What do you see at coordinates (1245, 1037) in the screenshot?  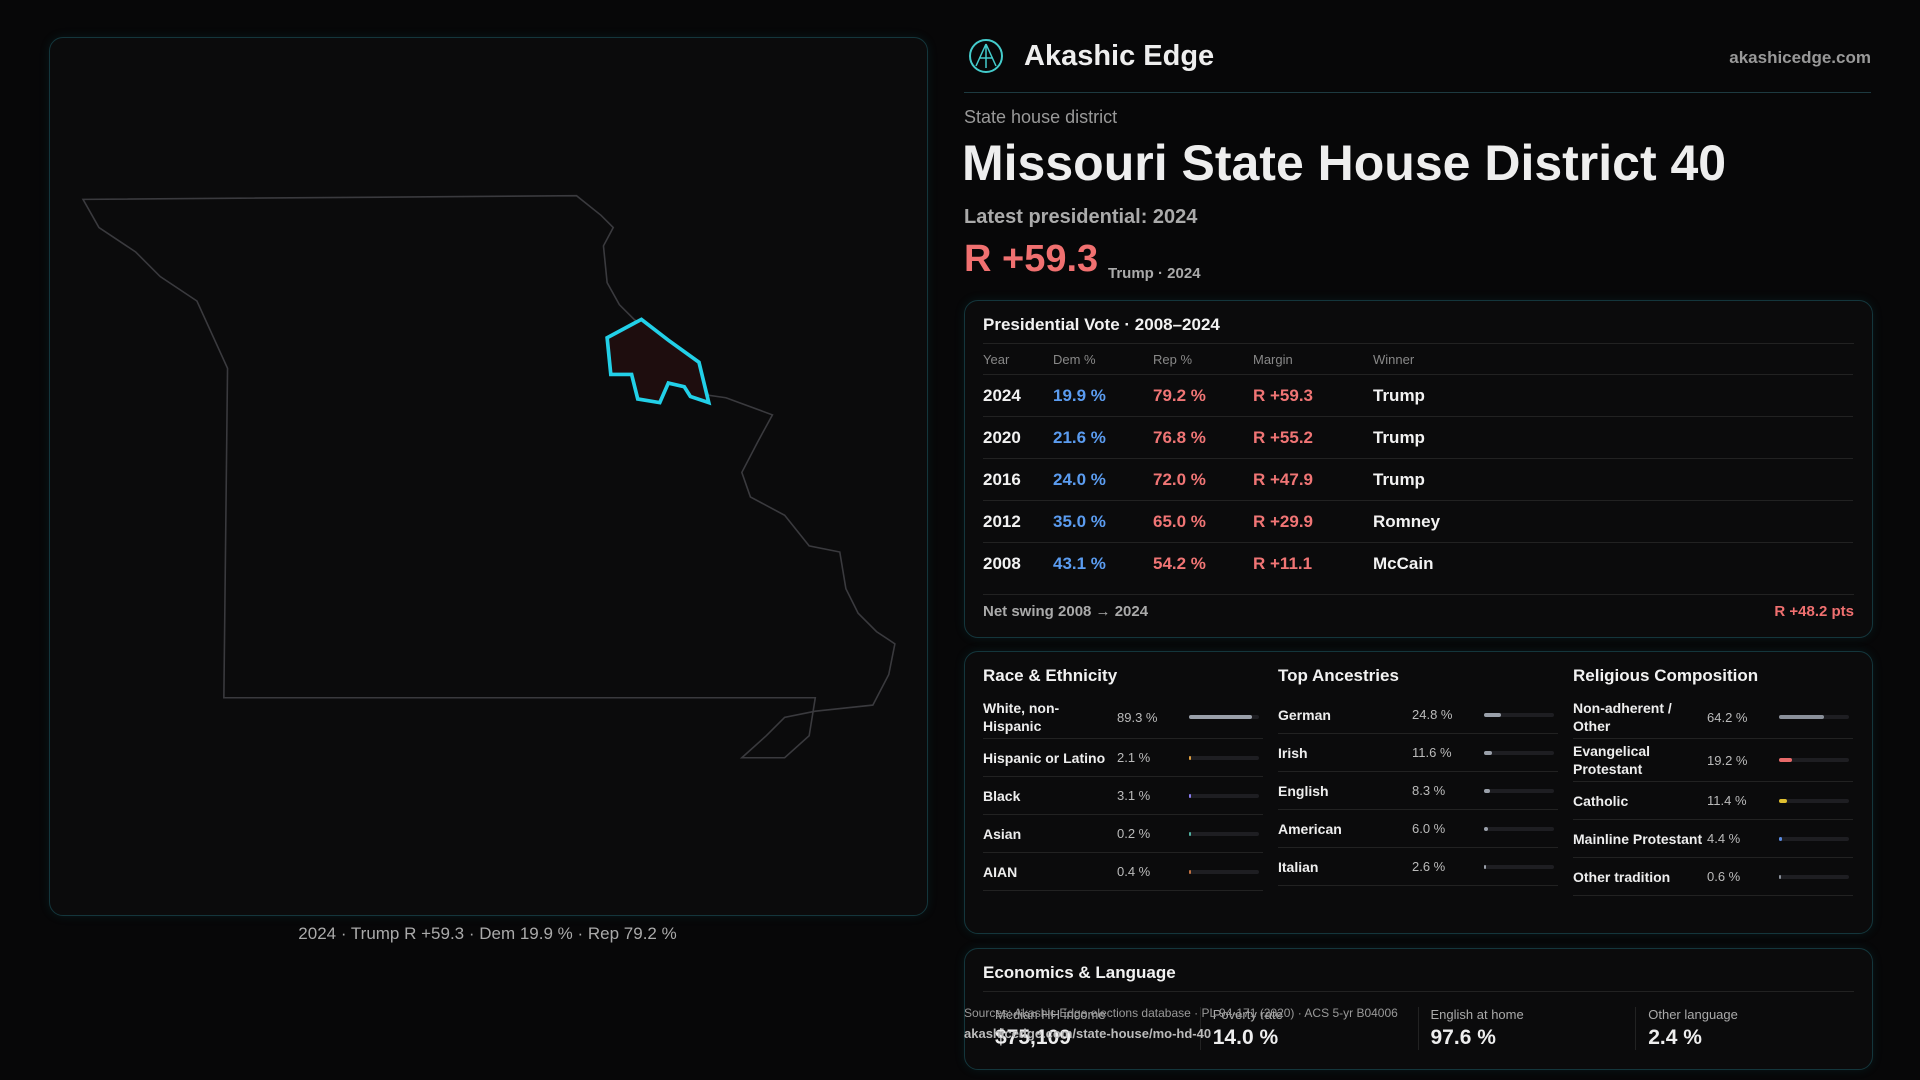 I see `econ-value: 14.0 %` at bounding box center [1245, 1037].